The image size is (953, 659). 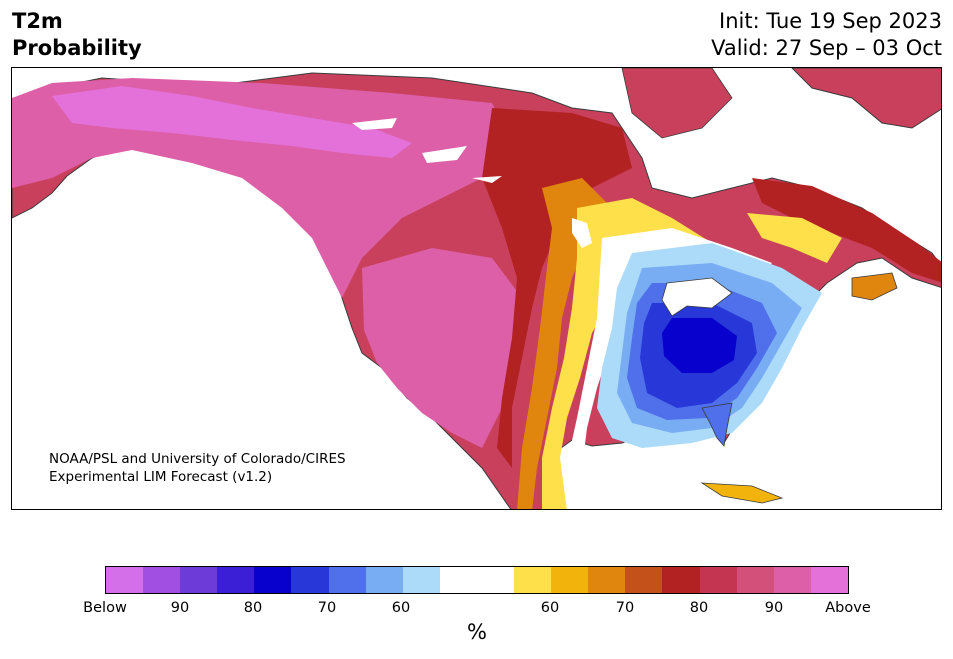 I want to click on quebec-yellow-region, so click(x=794, y=238).